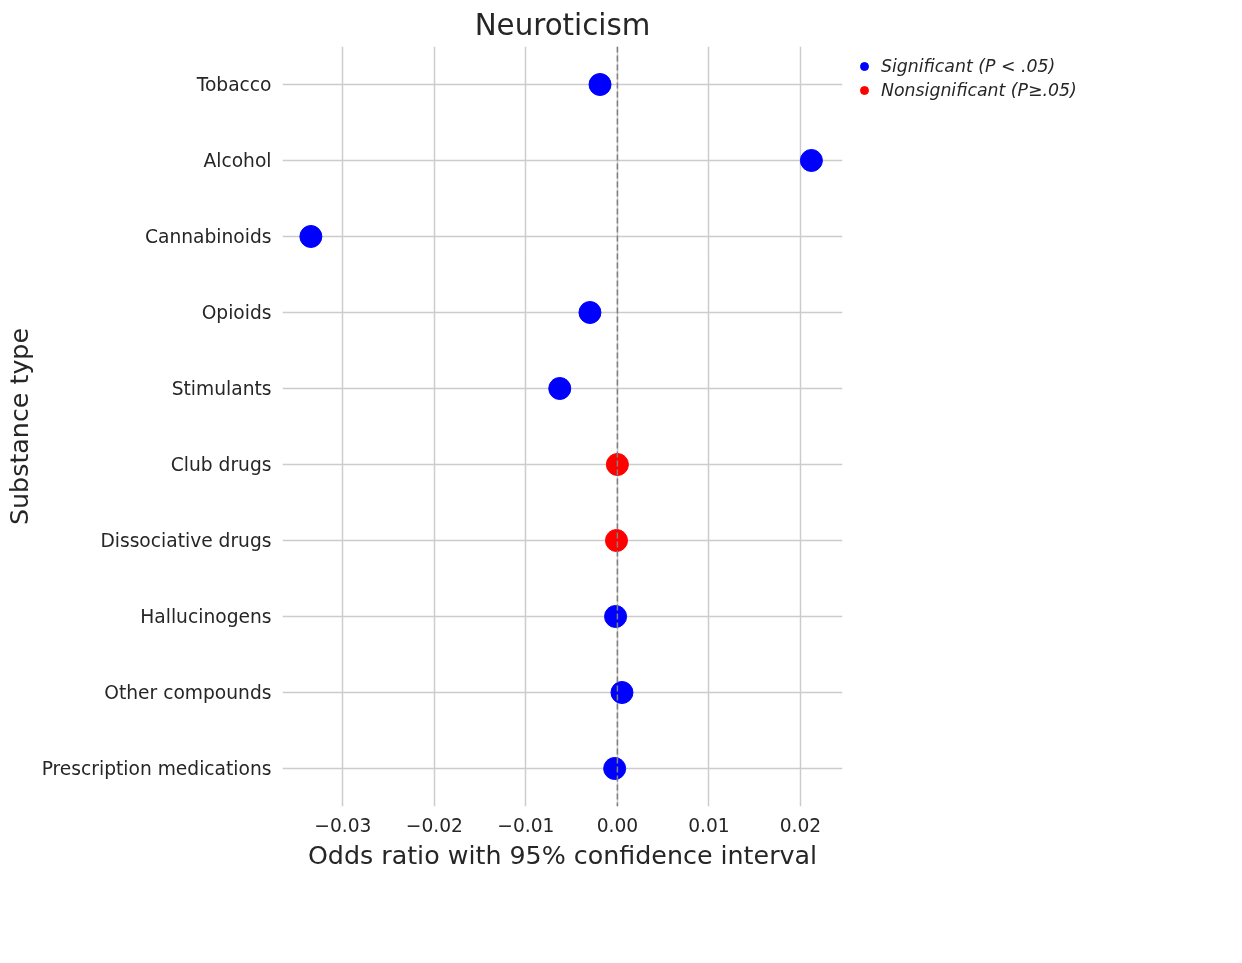 The image size is (1242, 963). I want to click on x-axis-title: Odds ratio with 95% confidence interval, so click(562, 854).